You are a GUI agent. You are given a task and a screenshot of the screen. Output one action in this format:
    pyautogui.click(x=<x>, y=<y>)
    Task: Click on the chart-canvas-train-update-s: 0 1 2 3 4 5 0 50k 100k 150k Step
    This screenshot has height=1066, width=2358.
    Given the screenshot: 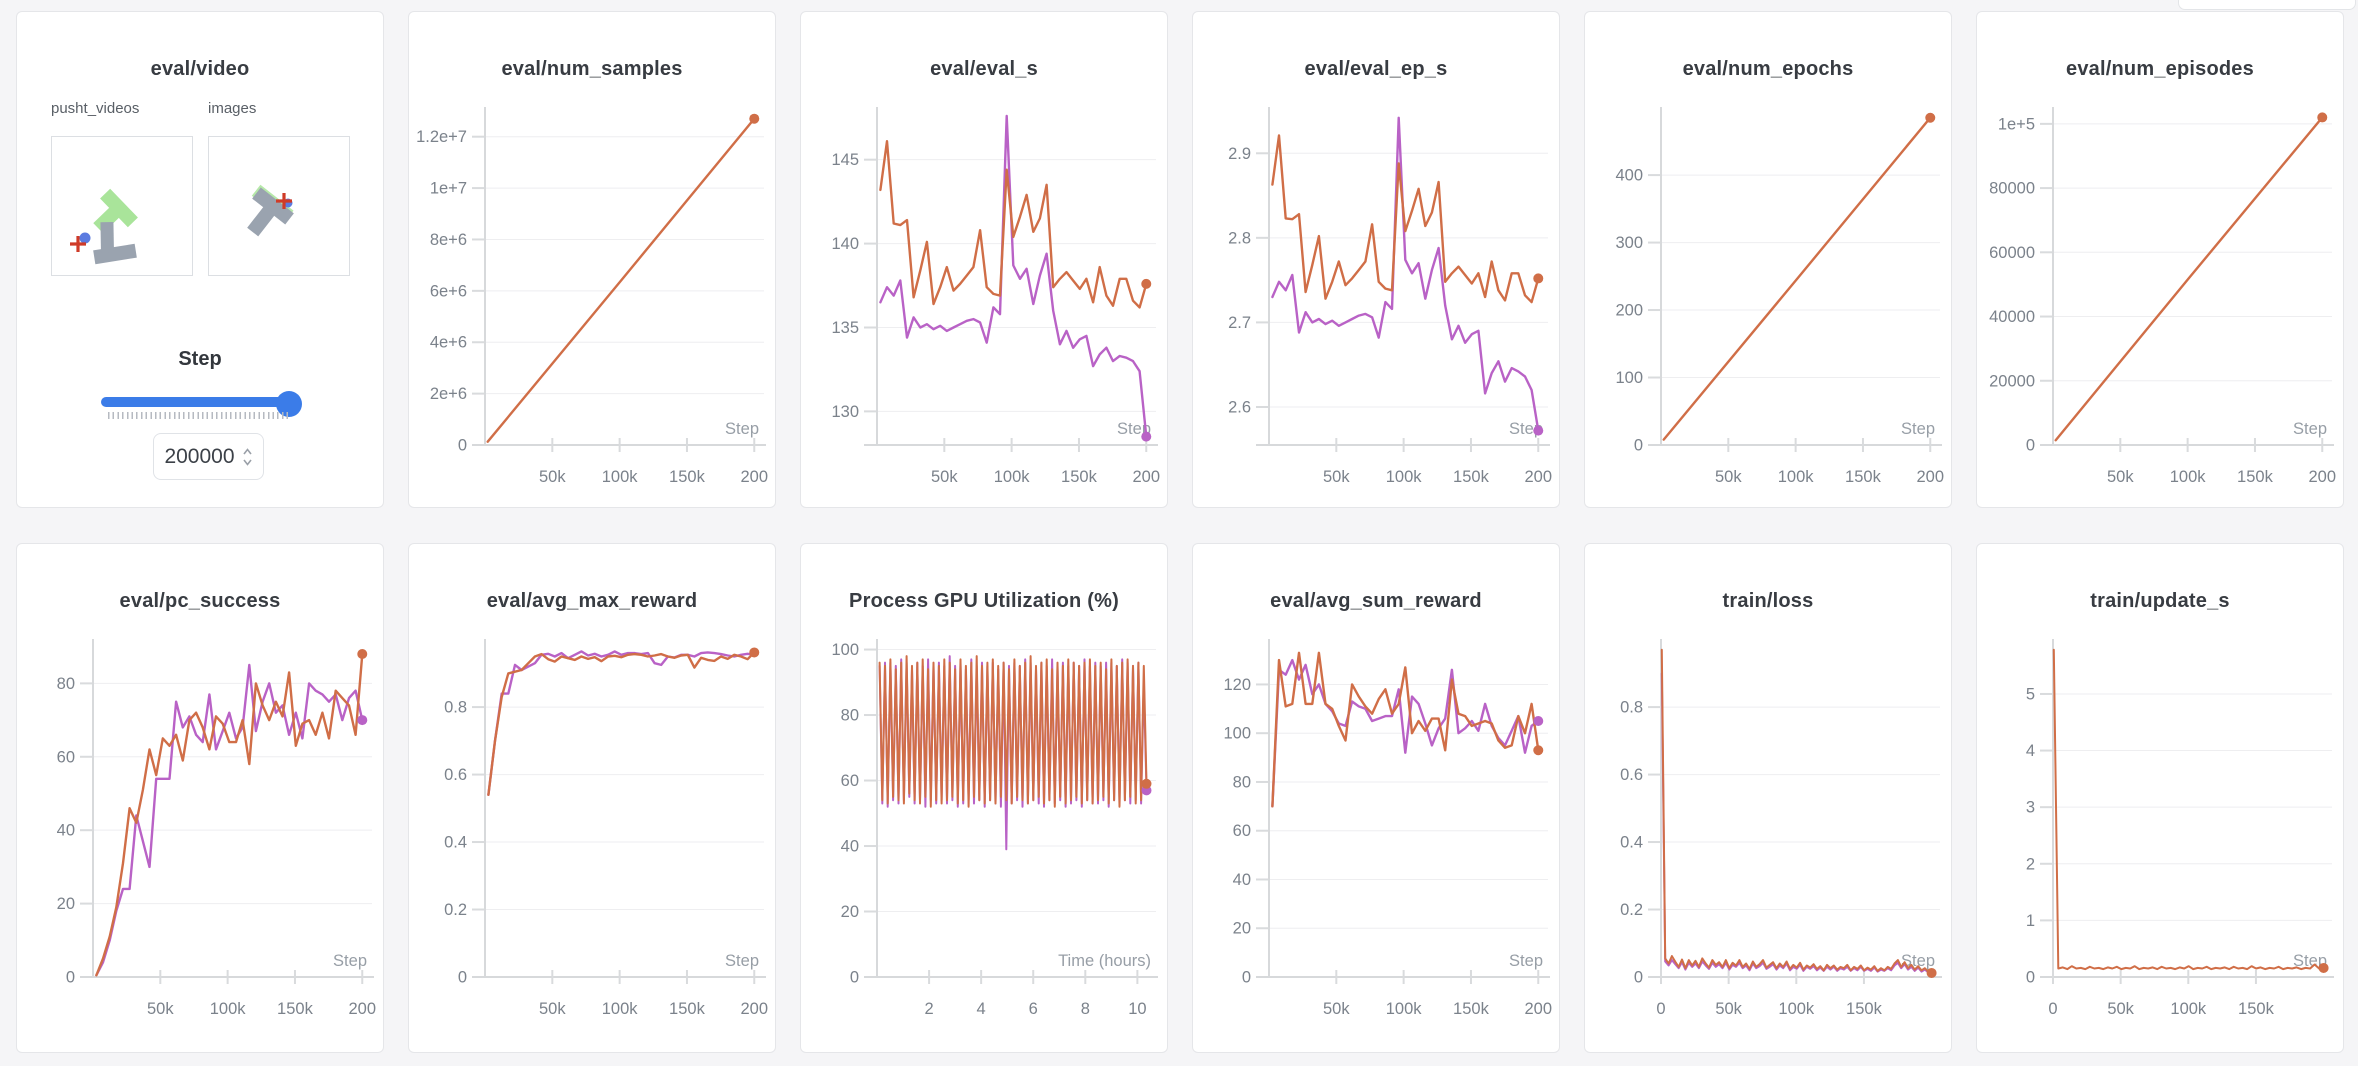 What is the action you would take?
    pyautogui.click(x=2160, y=835)
    